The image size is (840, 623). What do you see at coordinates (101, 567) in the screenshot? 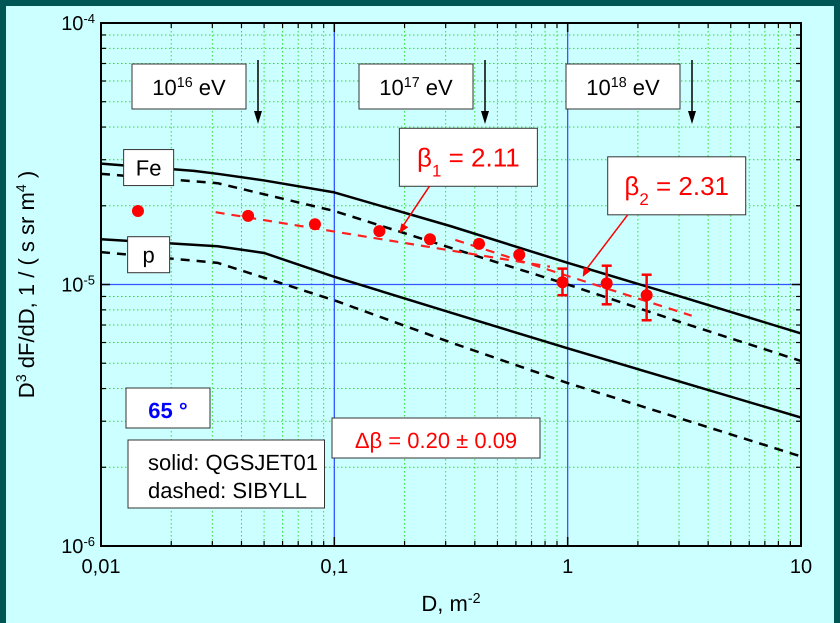
I see `x-tick-label: 0,01` at bounding box center [101, 567].